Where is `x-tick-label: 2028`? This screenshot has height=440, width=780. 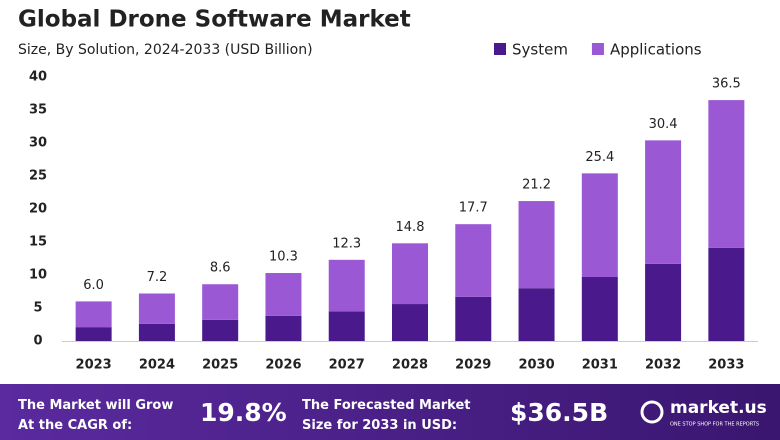 x-tick-label: 2028 is located at coordinates (410, 365).